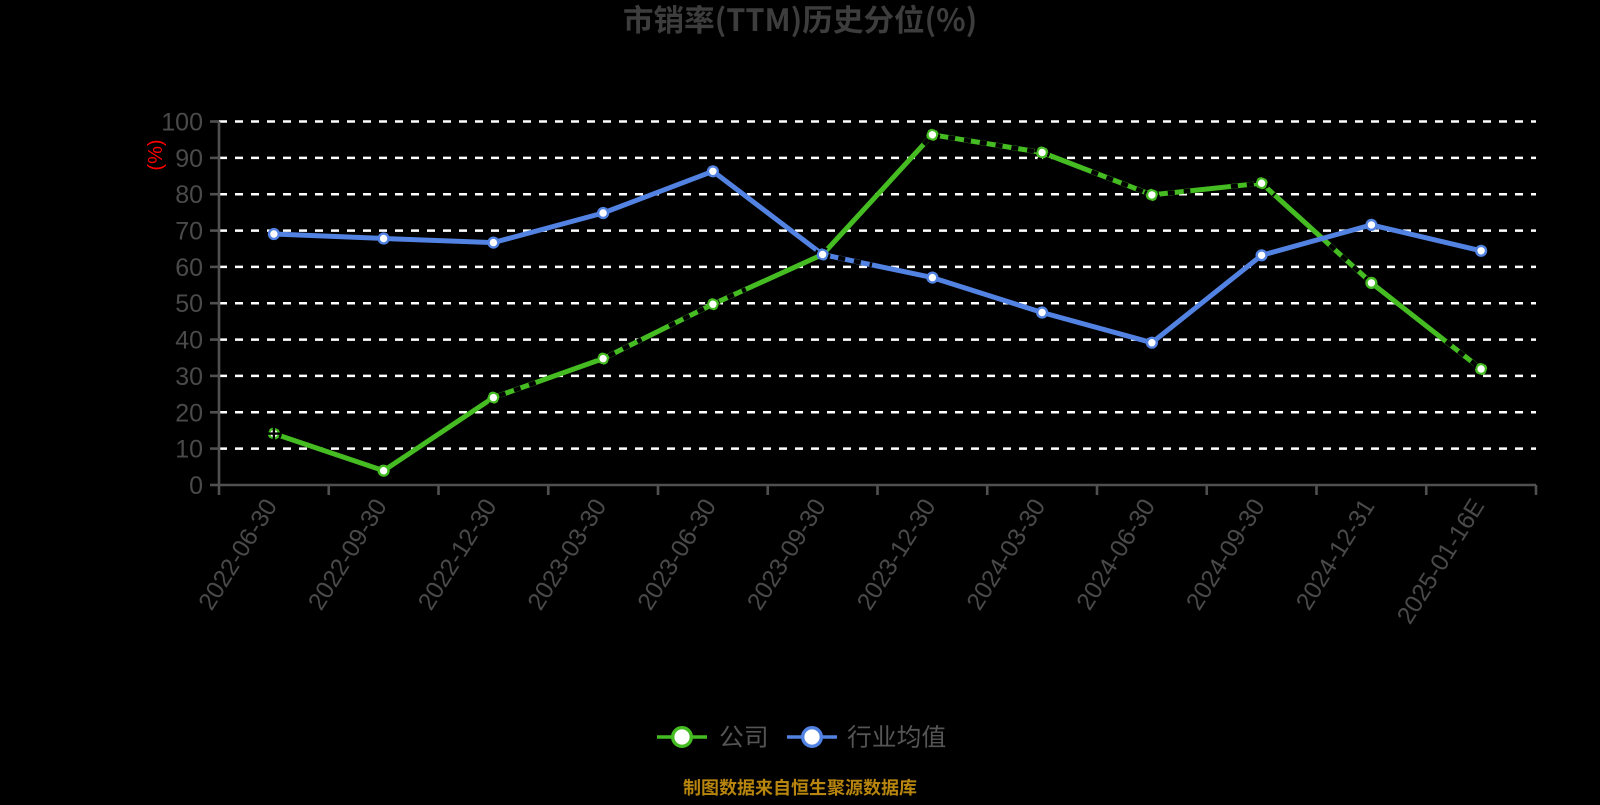  What do you see at coordinates (189, 232) in the screenshot?
I see `svg-text: 70` at bounding box center [189, 232].